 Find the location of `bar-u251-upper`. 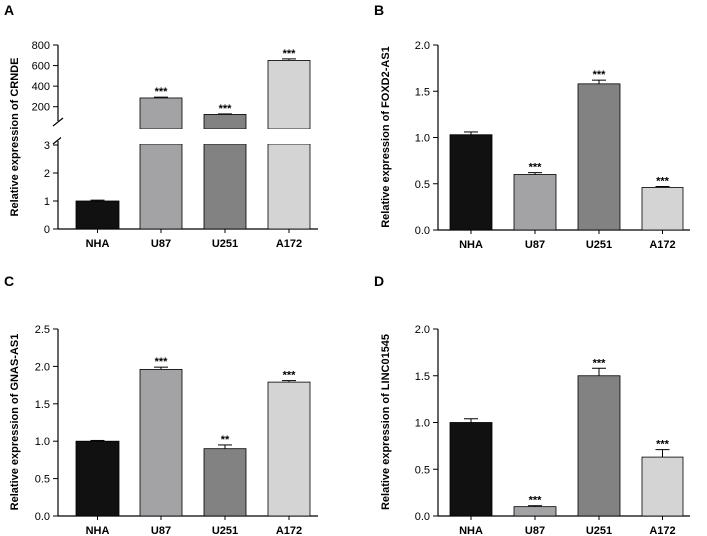

bar-u251-upper is located at coordinates (225, 122).